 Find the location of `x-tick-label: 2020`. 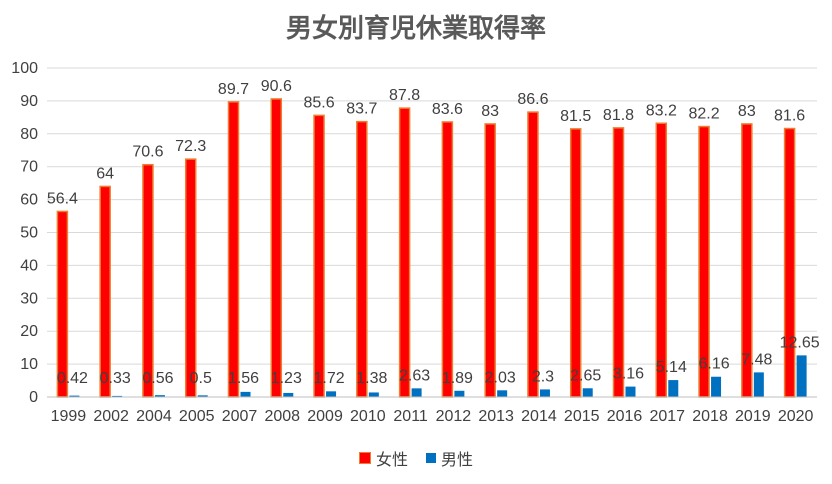

x-tick-label: 2020 is located at coordinates (796, 416).